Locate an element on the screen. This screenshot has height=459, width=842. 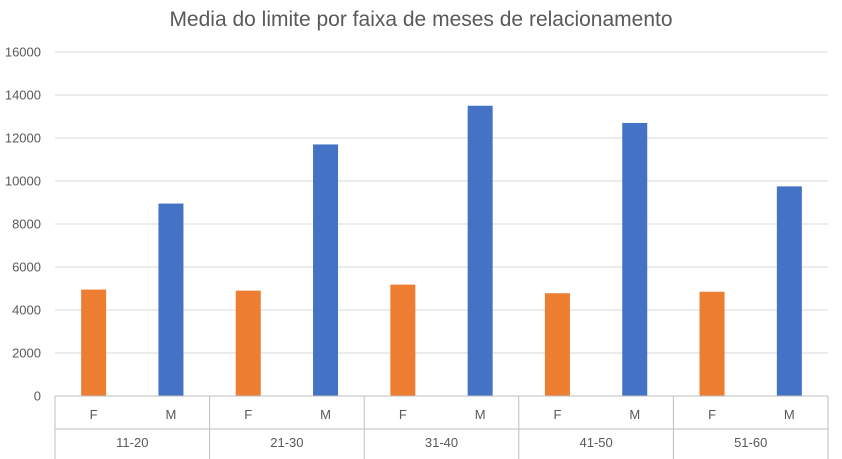
bar-11-20-F is located at coordinates (94, 342).